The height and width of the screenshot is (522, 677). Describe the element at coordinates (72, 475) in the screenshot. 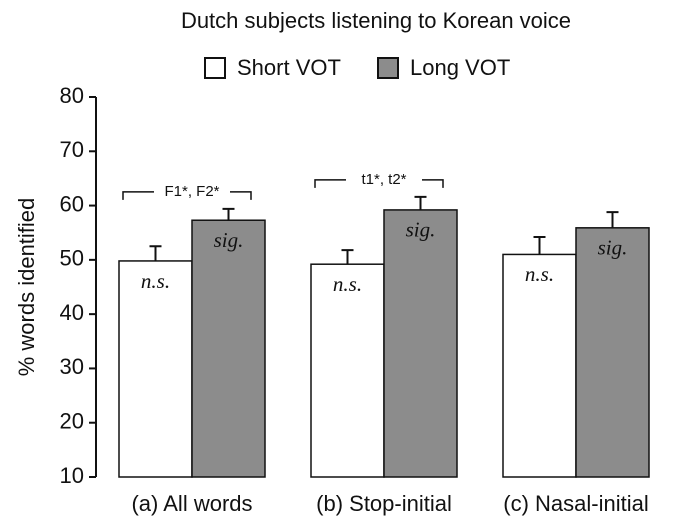

I see `y-tick-label: 10` at that location.